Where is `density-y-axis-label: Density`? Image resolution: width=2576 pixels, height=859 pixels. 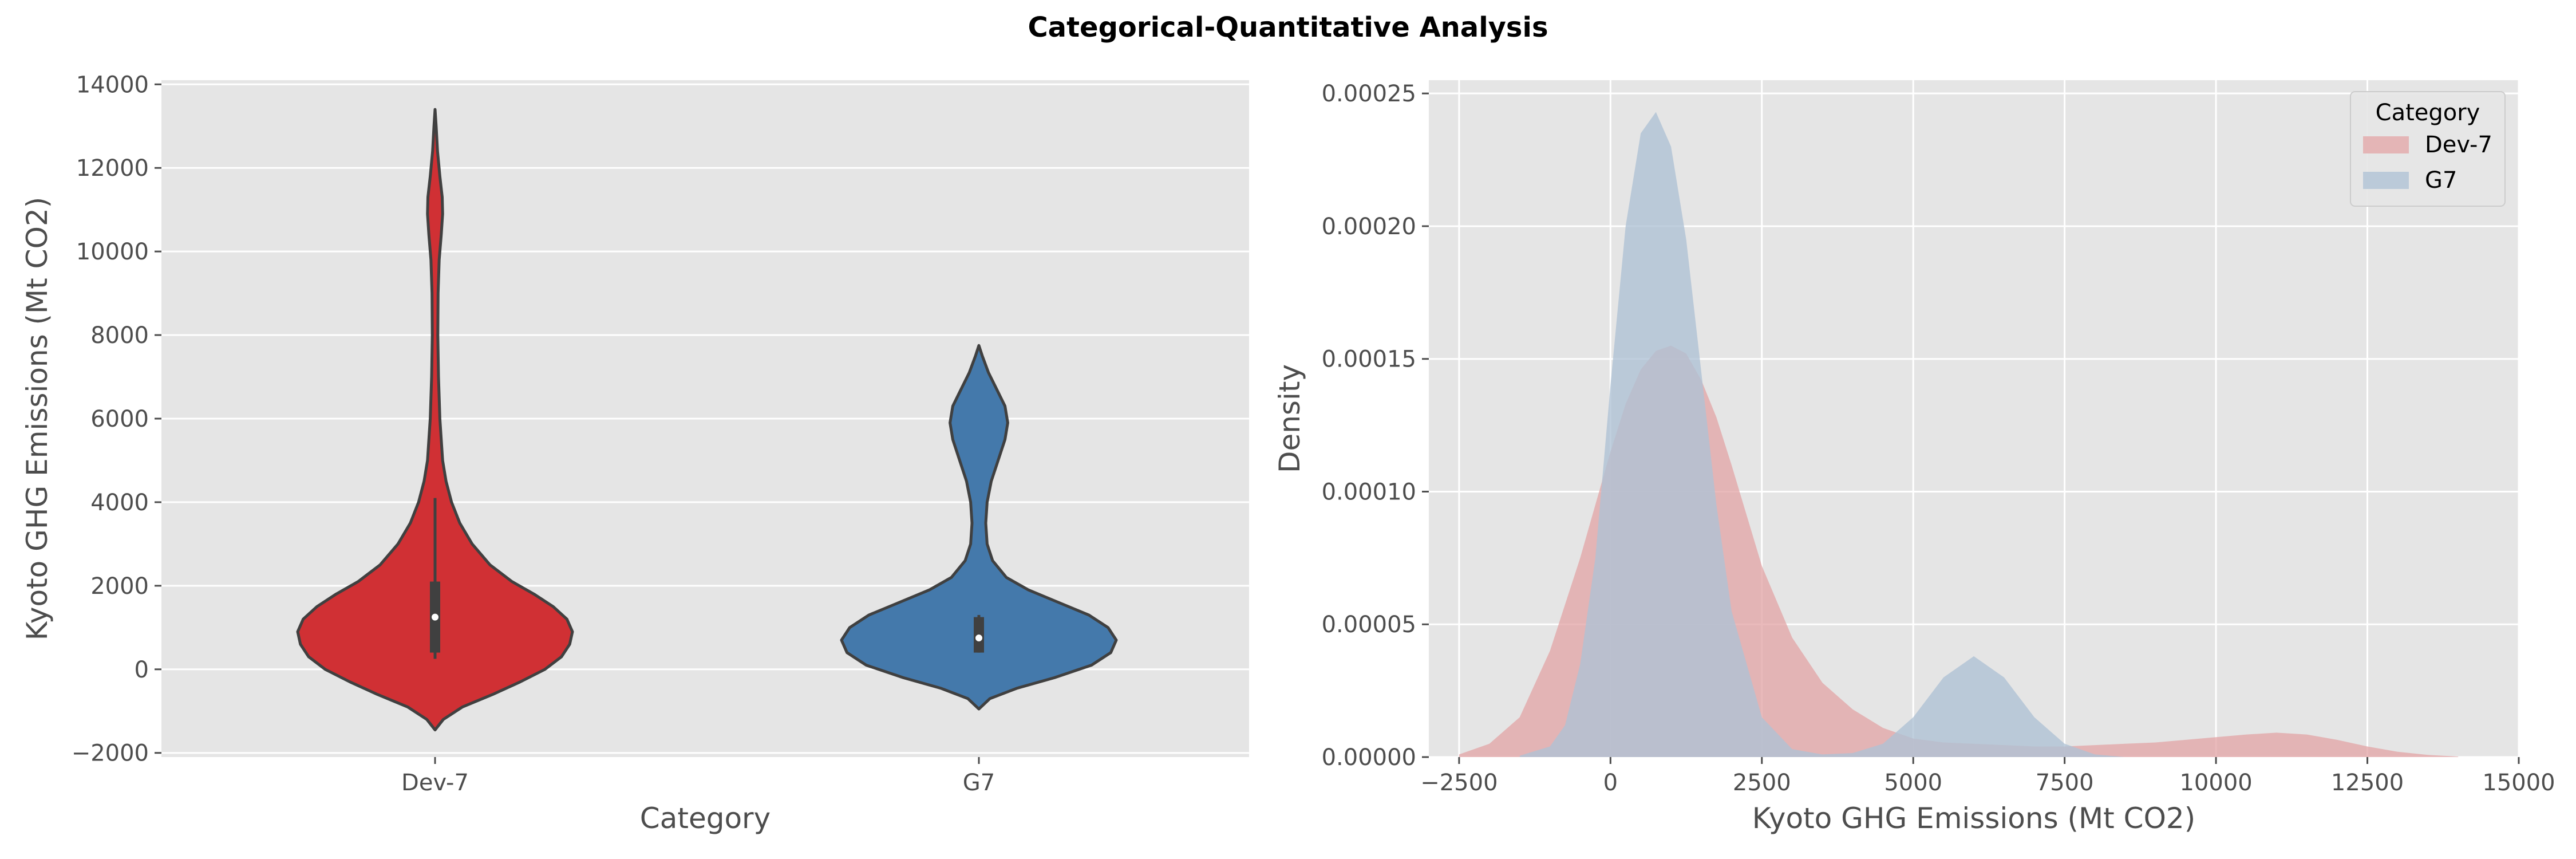
density-y-axis-label: Density is located at coordinates (1289, 418).